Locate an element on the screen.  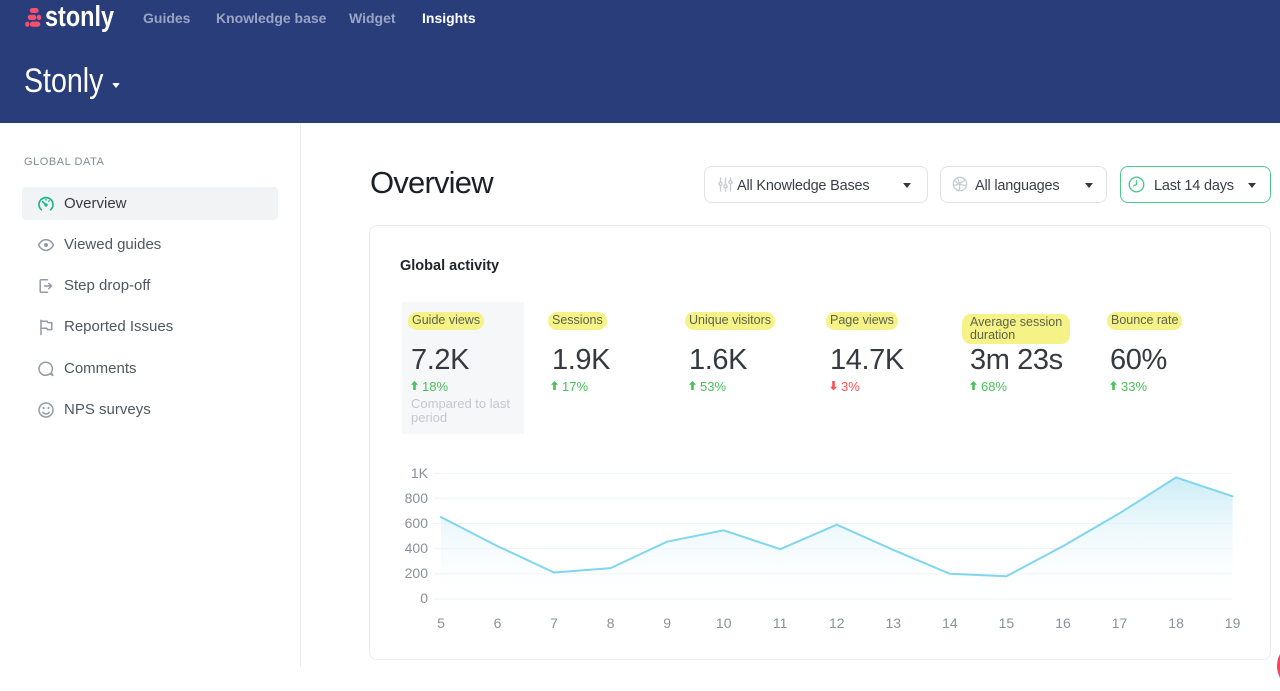
svg-text: 19 is located at coordinates (1233, 623).